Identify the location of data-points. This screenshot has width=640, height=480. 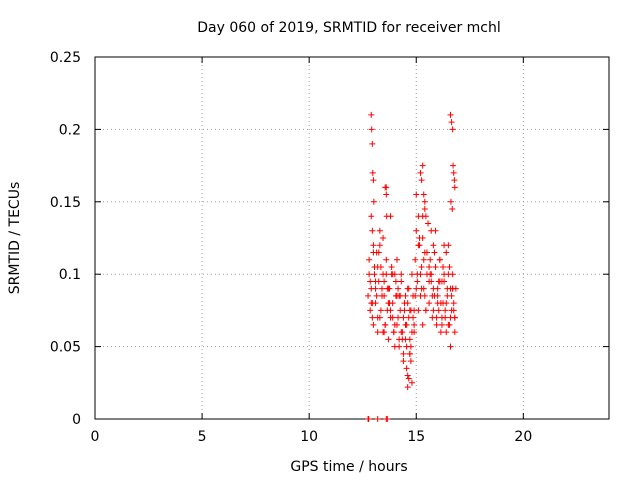
(412, 266).